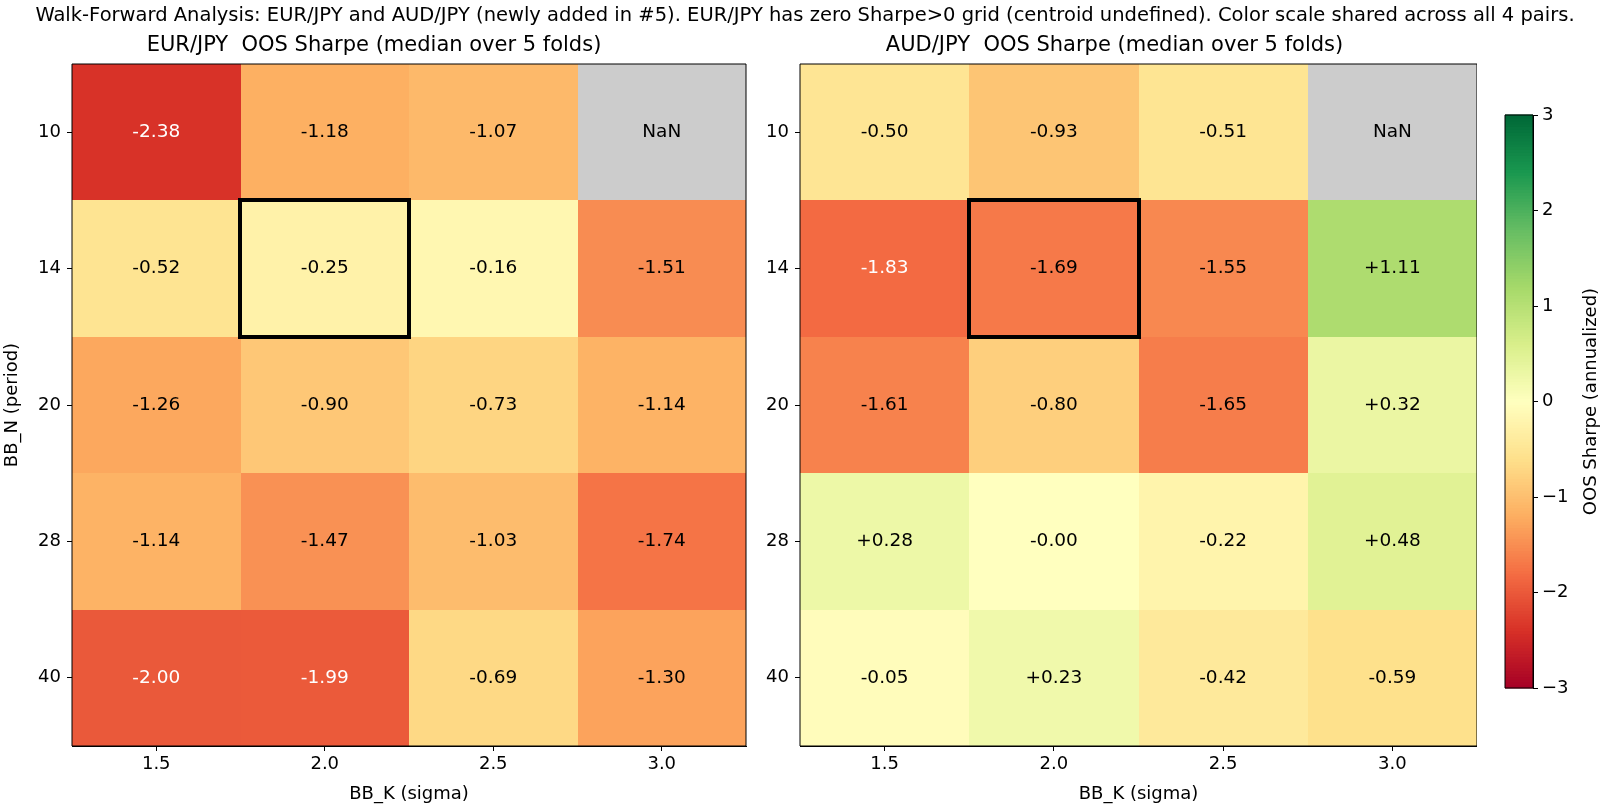 The image size is (1610, 812). Describe the element at coordinates (324, 131) in the screenshot. I see `data-label: -1.18` at that location.